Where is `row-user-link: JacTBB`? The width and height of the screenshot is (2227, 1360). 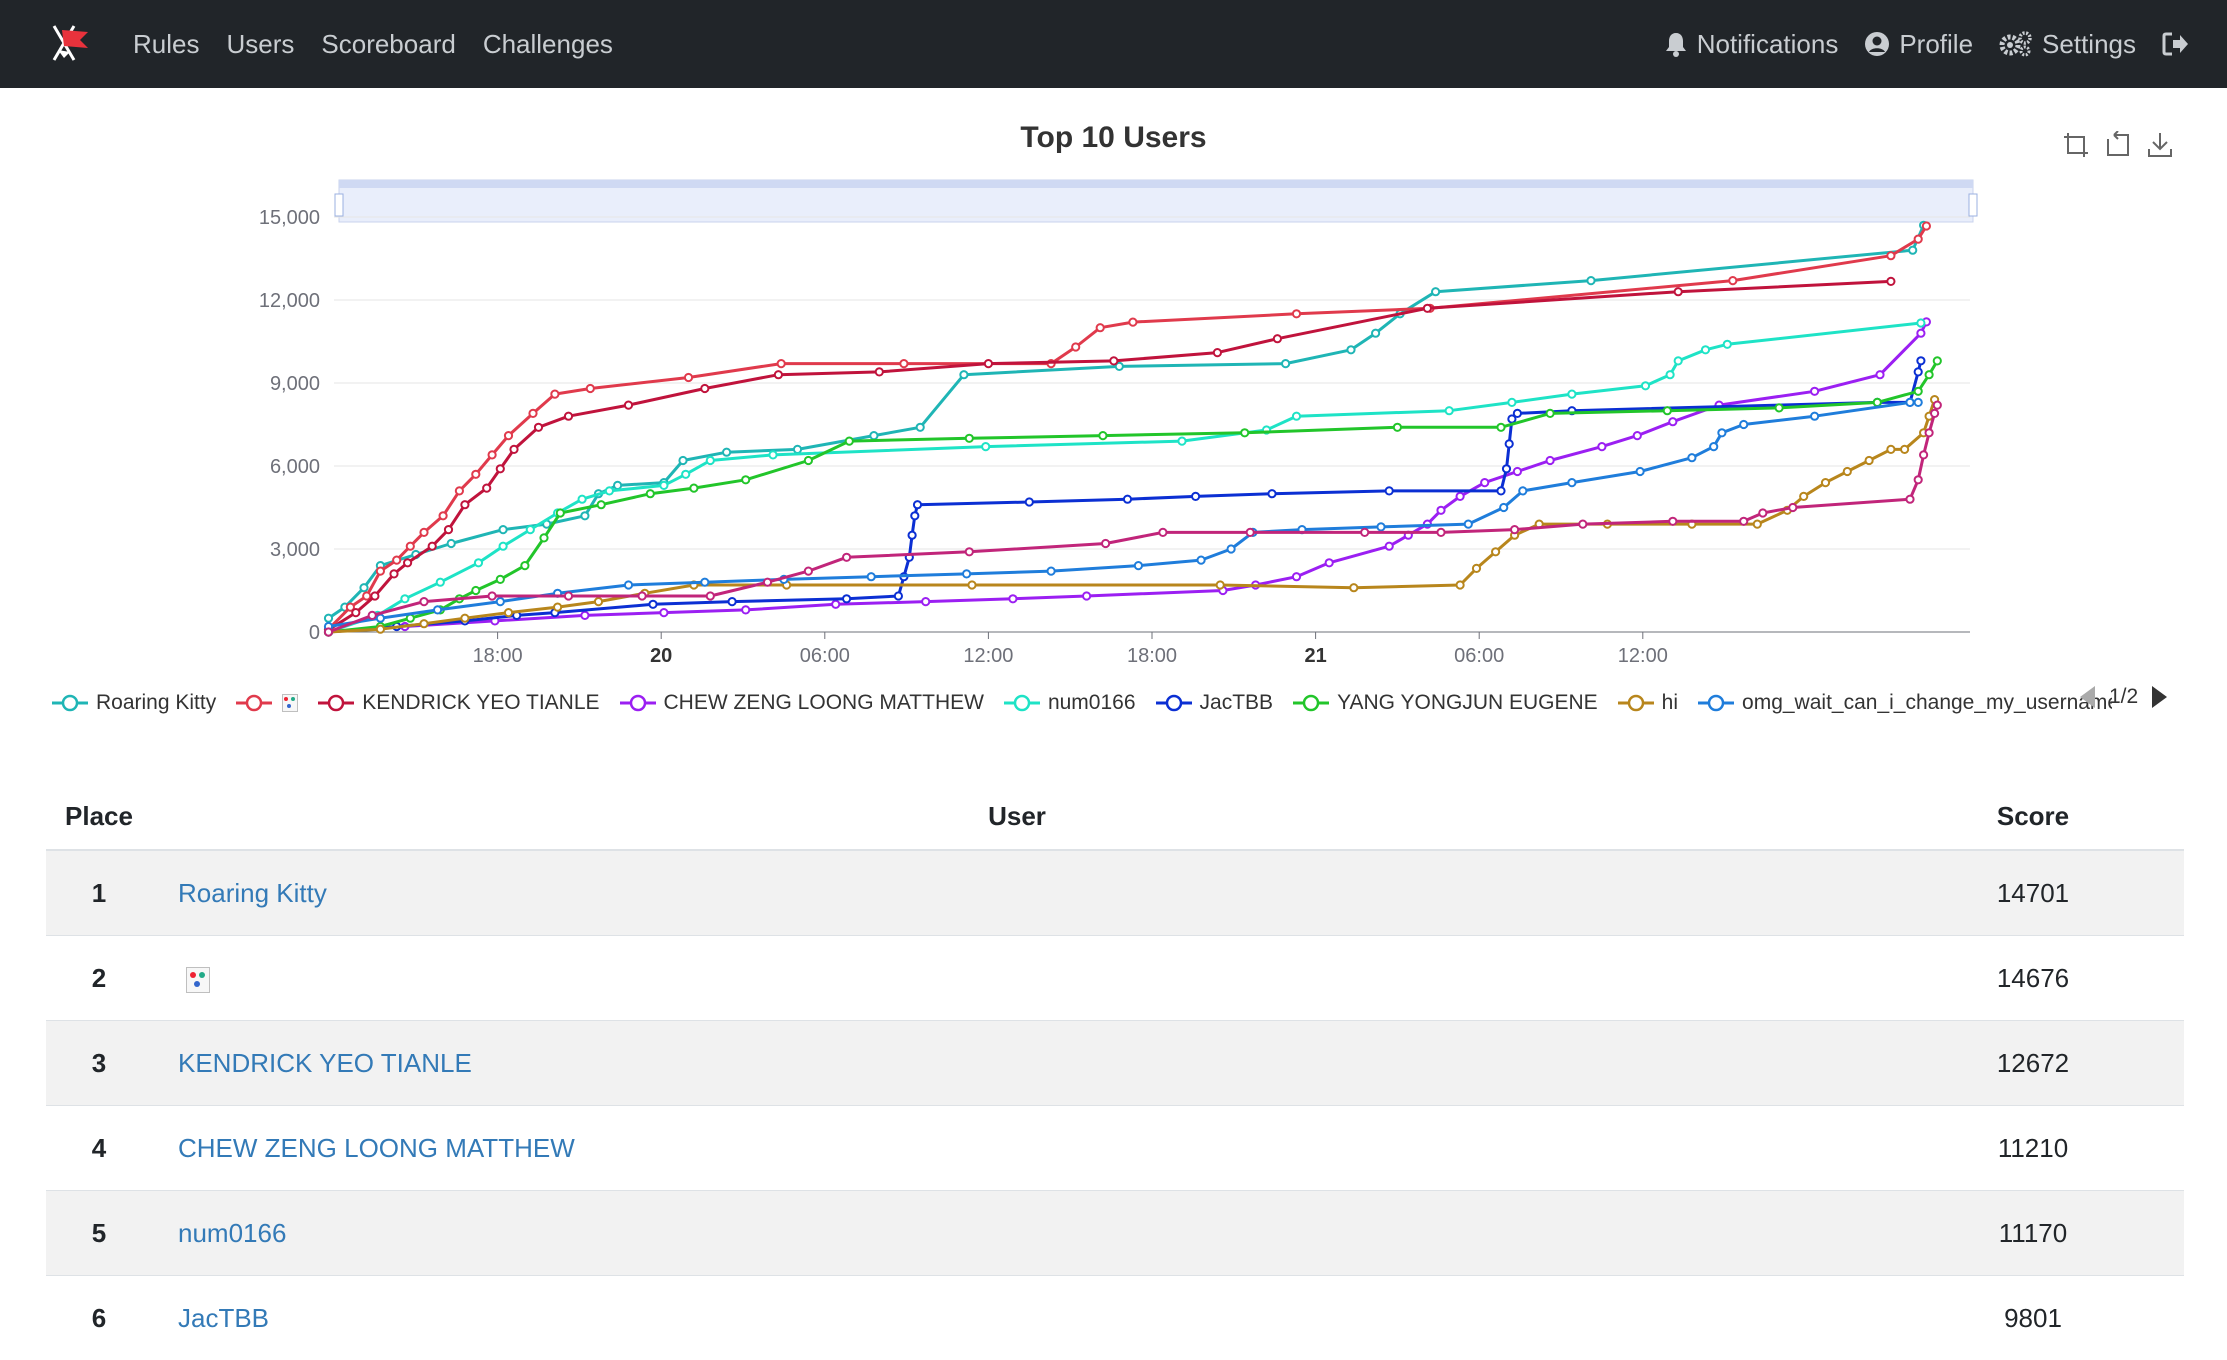 row-user-link: JacTBB is located at coordinates (223, 1318).